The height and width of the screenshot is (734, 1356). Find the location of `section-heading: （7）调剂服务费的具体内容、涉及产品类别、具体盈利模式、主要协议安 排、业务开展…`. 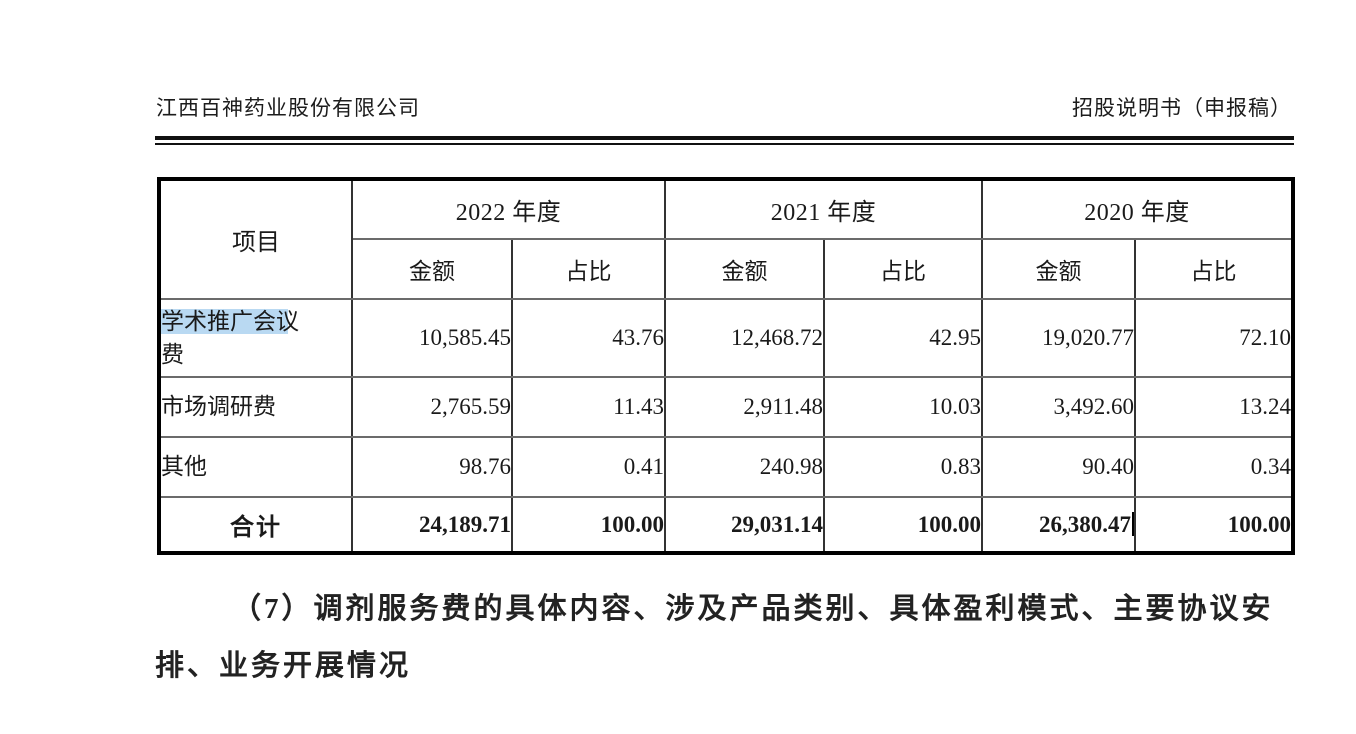

section-heading: （7）调剂服务费的具体内容、涉及产品类别、具体盈利模式、主要协议安 排、业务开展… is located at coordinates (730, 638).